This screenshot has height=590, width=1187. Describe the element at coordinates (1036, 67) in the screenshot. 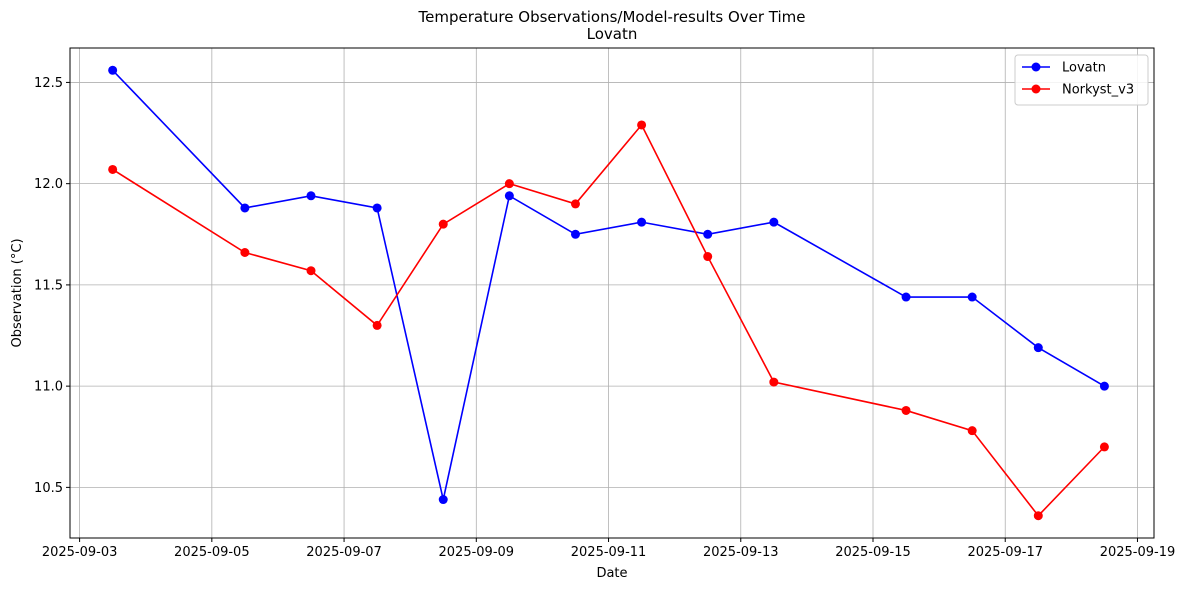

I see `legend-marker-lovatn` at that location.